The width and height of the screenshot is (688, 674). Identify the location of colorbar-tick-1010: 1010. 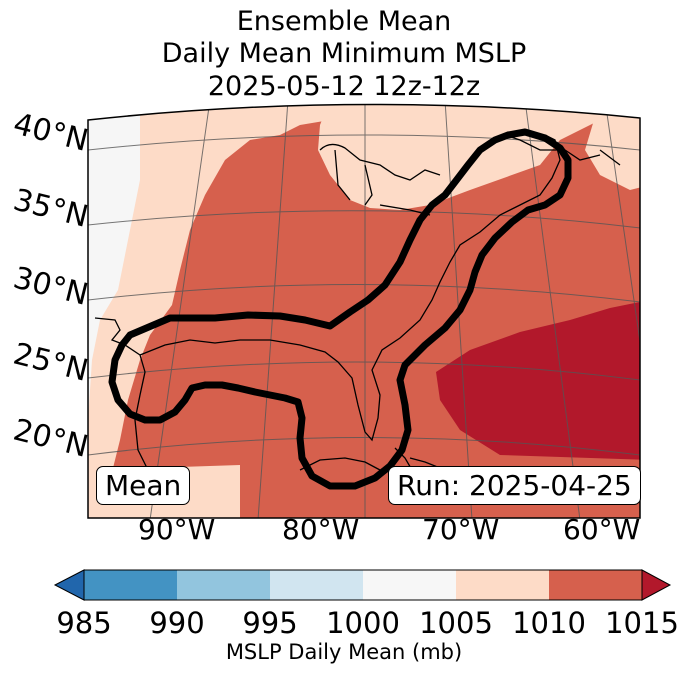
(549, 623).